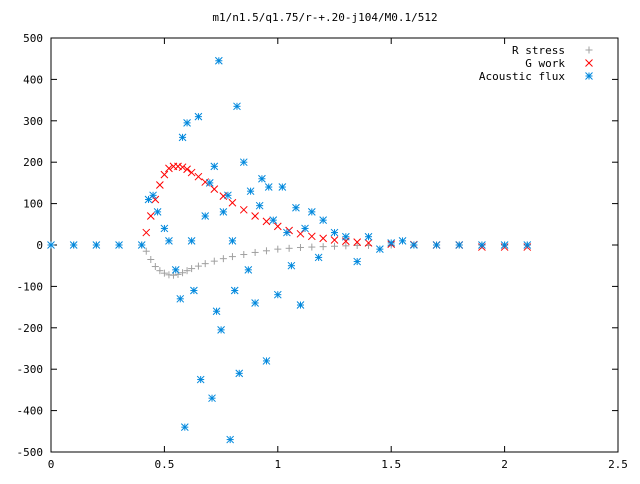 This screenshot has width=640, height=484. Describe the element at coordinates (33, 38) in the screenshot. I see `y-tick-label: 500` at that location.